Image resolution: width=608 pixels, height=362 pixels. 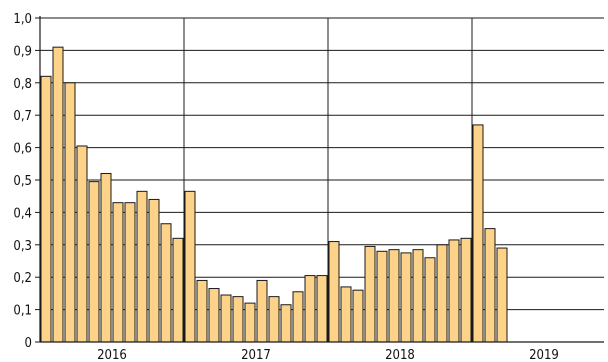 What do you see at coordinates (22, 278) in the screenshot?
I see `y-tick-label: 0,2` at bounding box center [22, 278].